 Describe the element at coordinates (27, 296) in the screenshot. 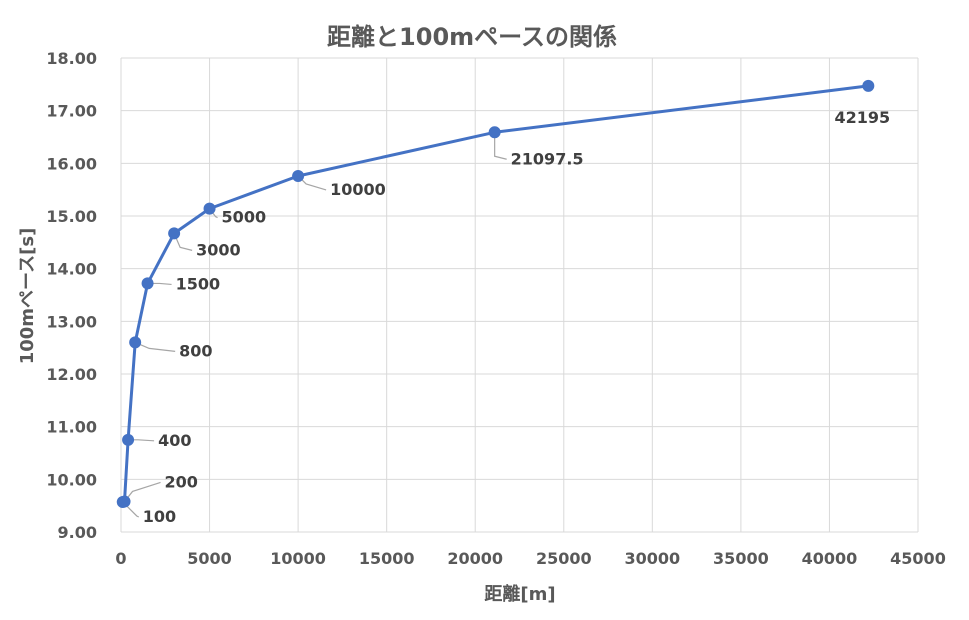

I see `y-axis-title: 100mペース[s]` at that location.